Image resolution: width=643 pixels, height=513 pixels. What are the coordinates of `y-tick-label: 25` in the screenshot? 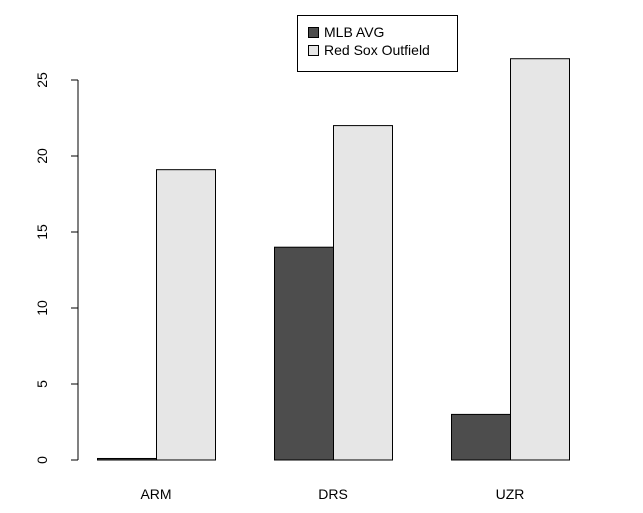 It's located at (42, 80).